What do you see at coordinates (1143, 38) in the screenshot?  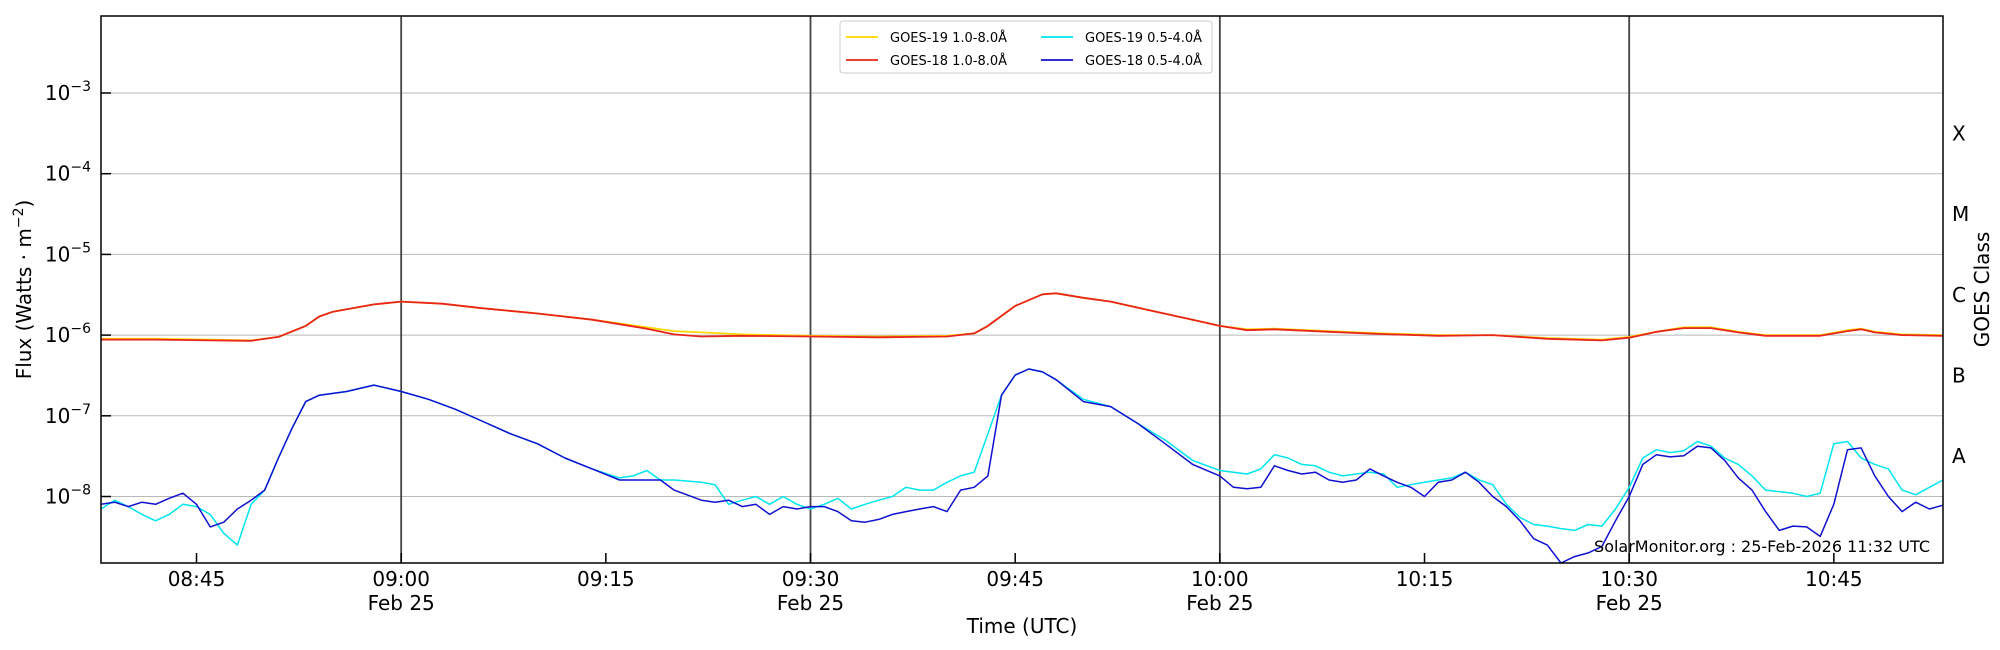 I see `legend-label: GOES-19 0.5-4.0Å` at bounding box center [1143, 38].